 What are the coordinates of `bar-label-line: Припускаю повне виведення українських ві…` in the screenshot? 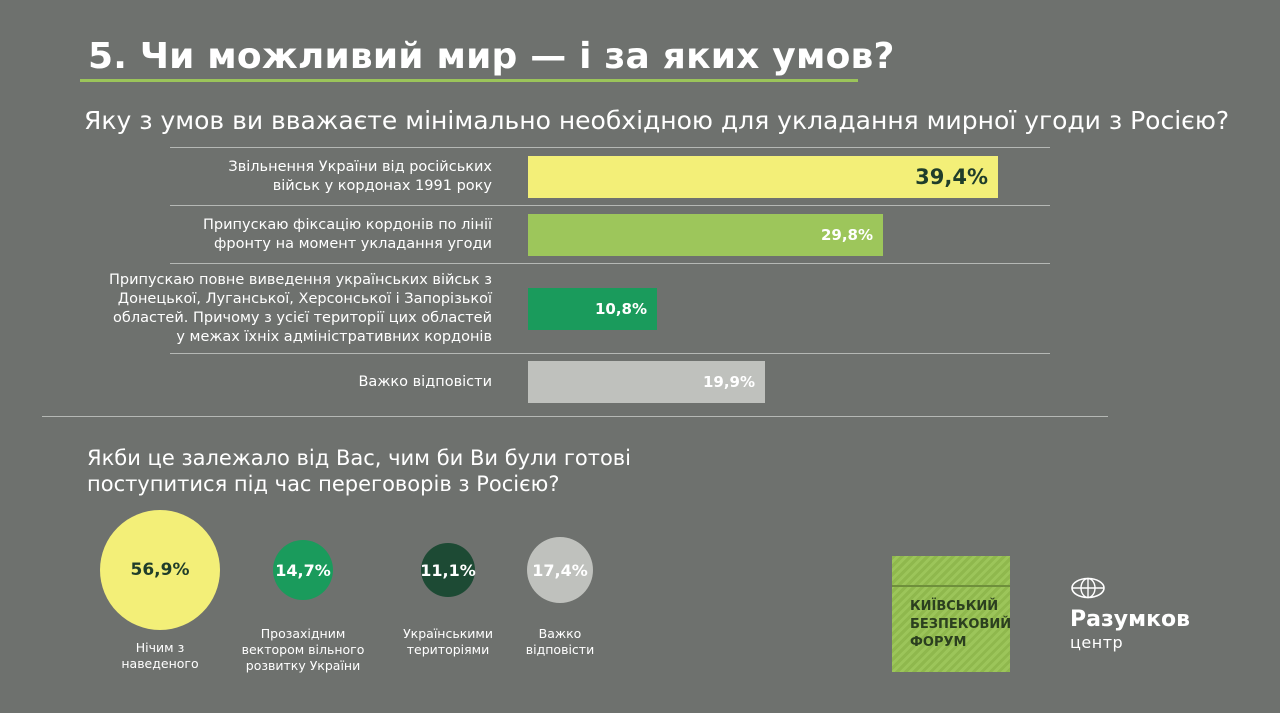 It's located at (300, 280).